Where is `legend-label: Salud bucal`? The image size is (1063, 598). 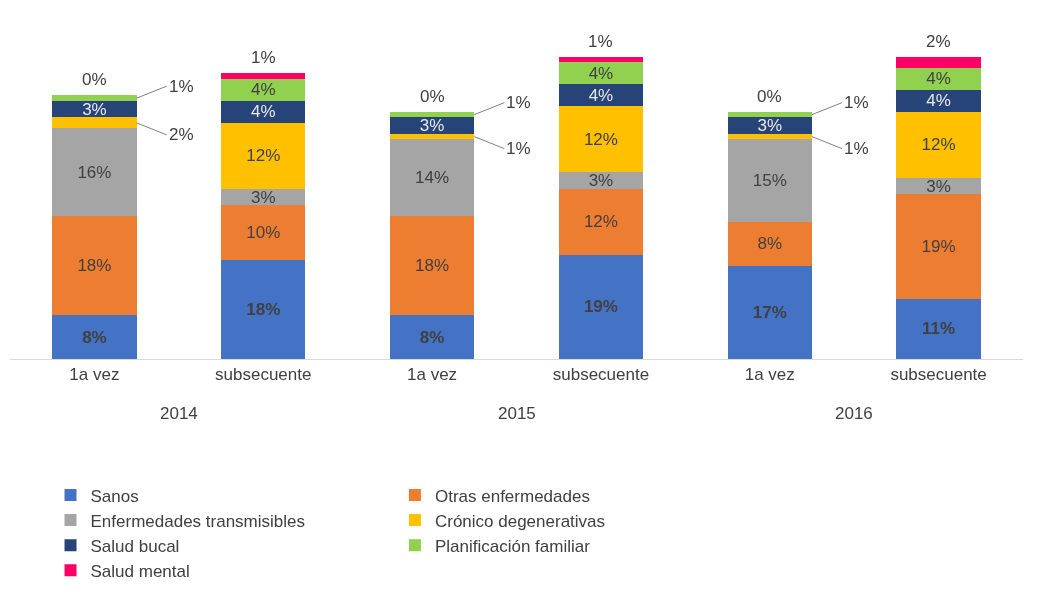 legend-label: Salud bucal is located at coordinates (135, 546).